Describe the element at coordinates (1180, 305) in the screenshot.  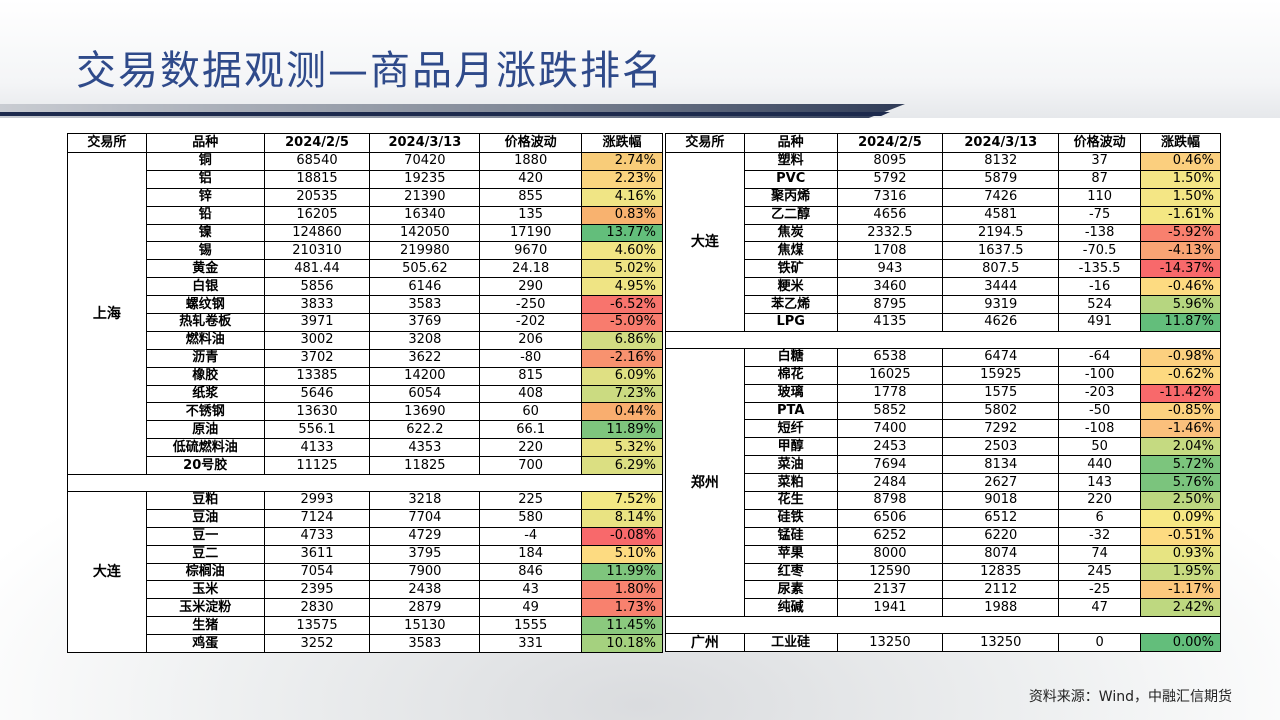
I see `pct-change: 5.96%` at that location.